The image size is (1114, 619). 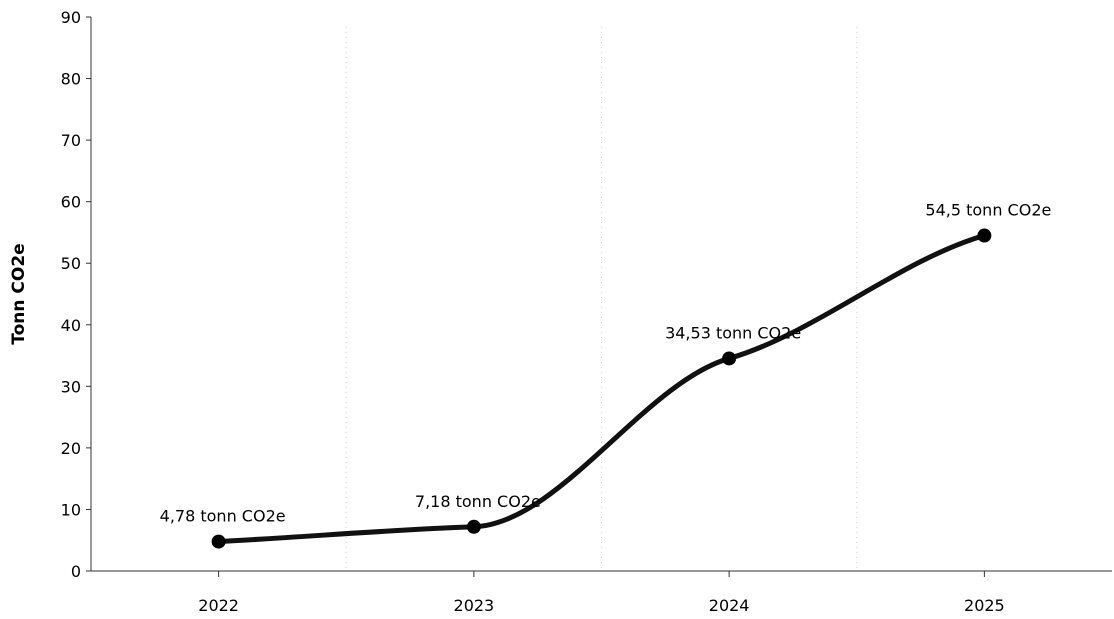 I want to click on data-label: 7,18 tonn CO2e, so click(x=478, y=501).